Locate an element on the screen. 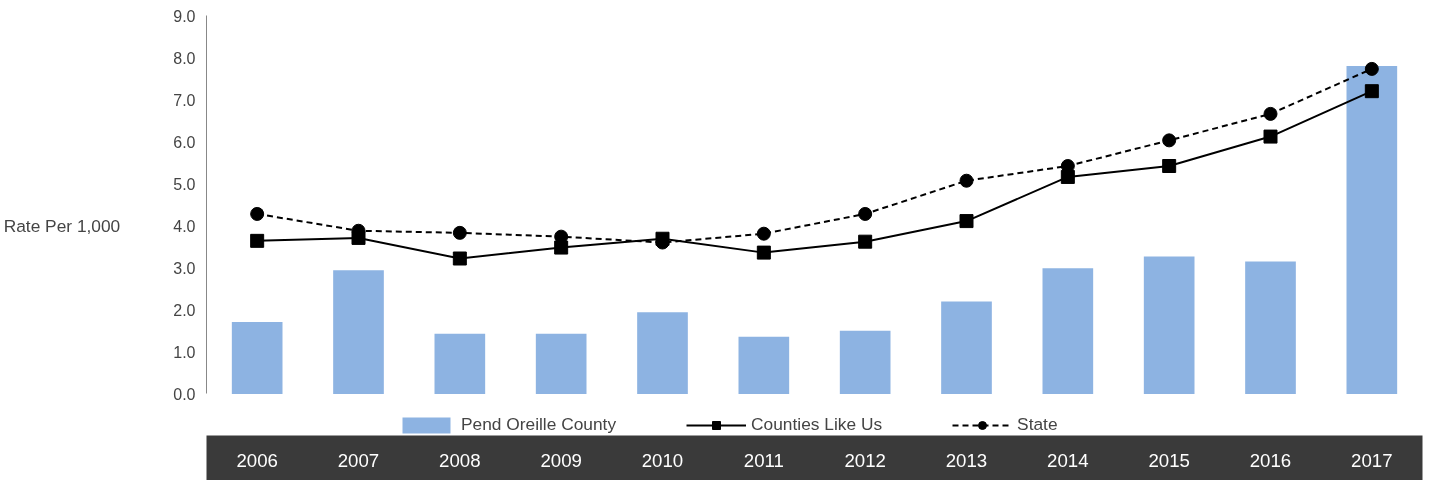 Image resolution: width=1438 pixels, height=485 pixels. x-tick-label: 2009 is located at coordinates (561, 460).